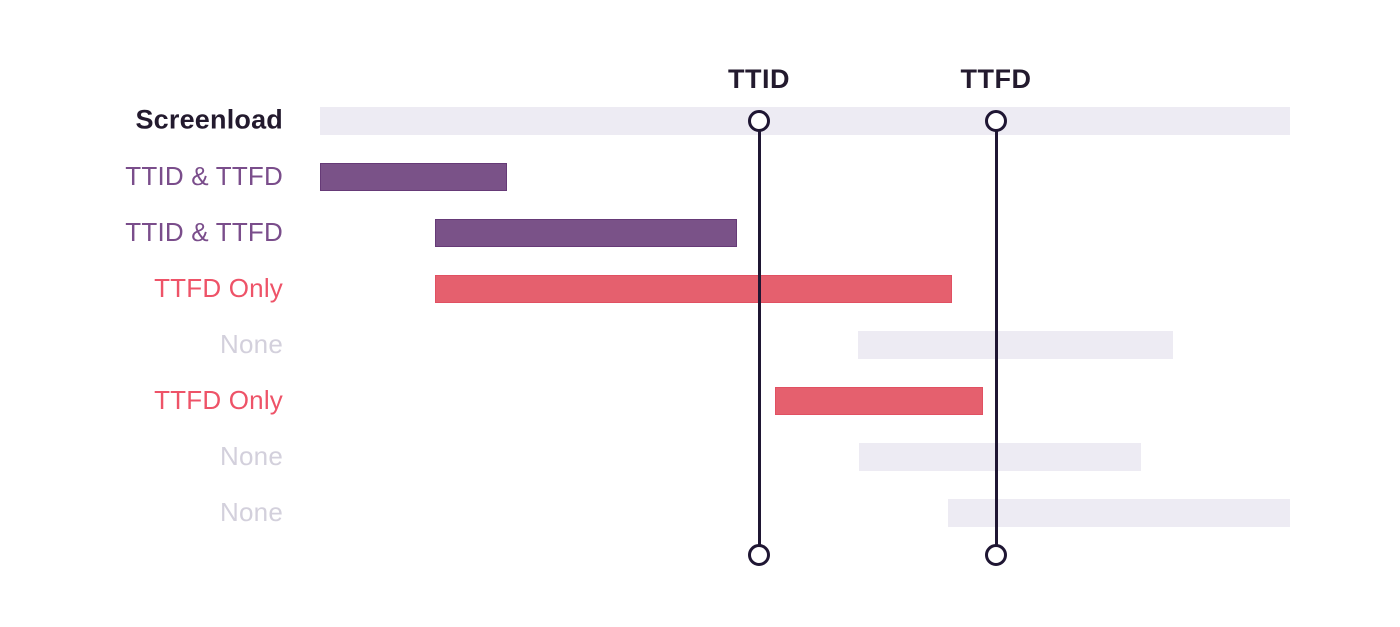 The height and width of the screenshot is (627, 1400). What do you see at coordinates (996, 121) in the screenshot?
I see `ttfd-marker-top-circle-icon` at bounding box center [996, 121].